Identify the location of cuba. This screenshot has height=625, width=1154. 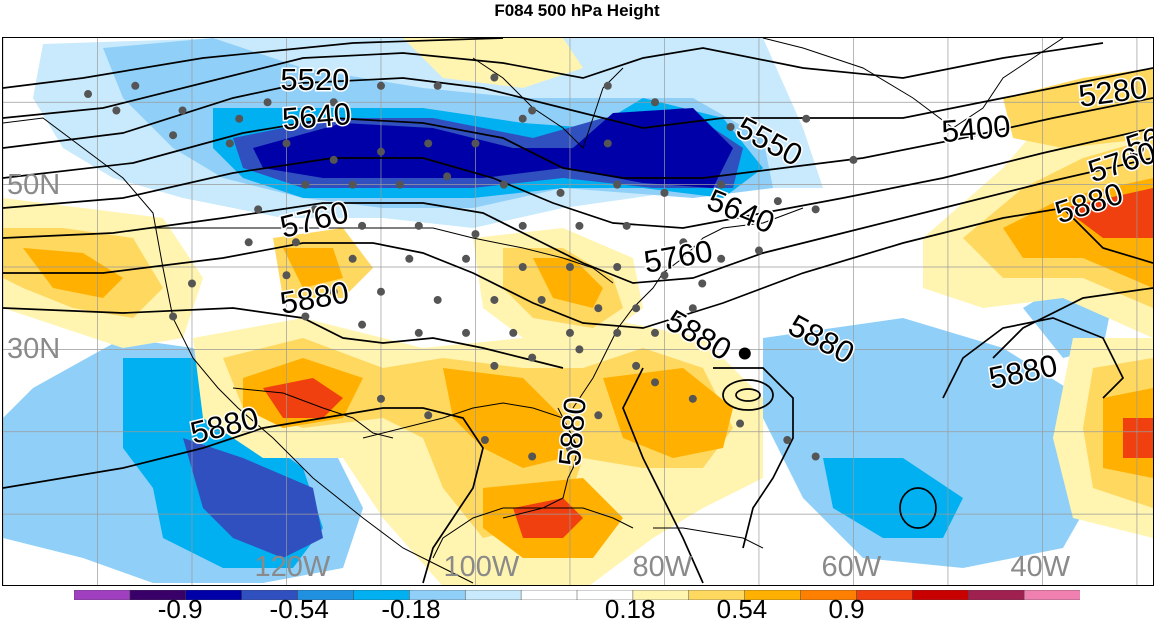
(568, 518).